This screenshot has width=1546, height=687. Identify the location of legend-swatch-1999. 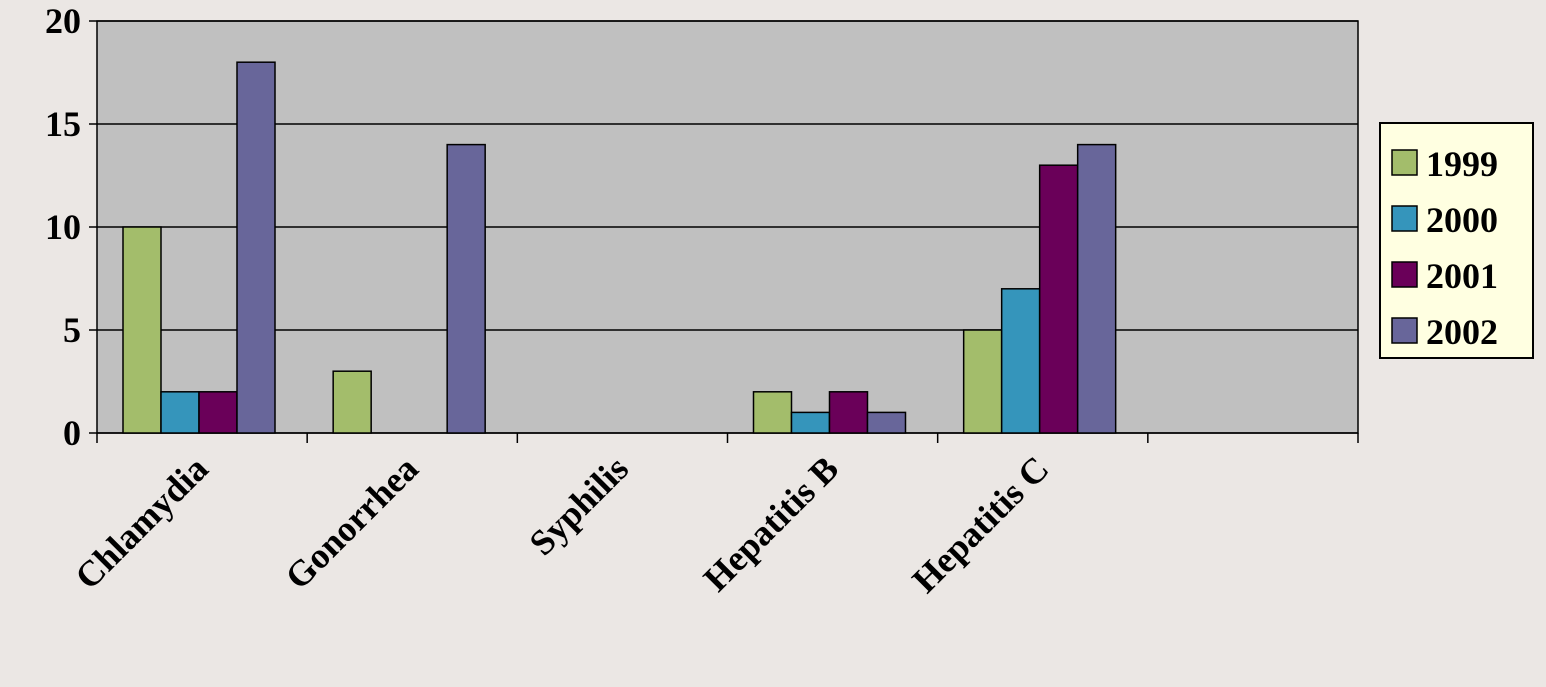
(1404, 162).